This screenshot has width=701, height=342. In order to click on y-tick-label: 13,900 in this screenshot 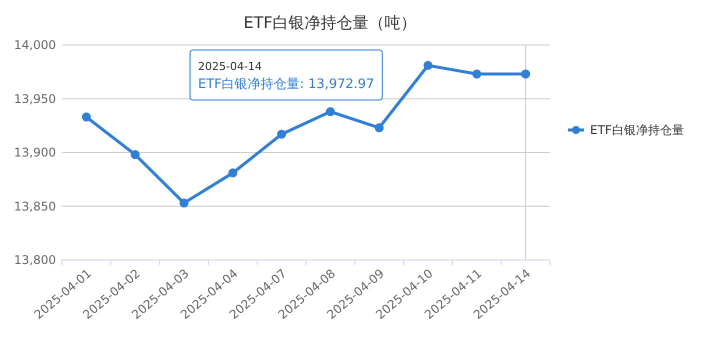, I will do `click(35, 153)`.